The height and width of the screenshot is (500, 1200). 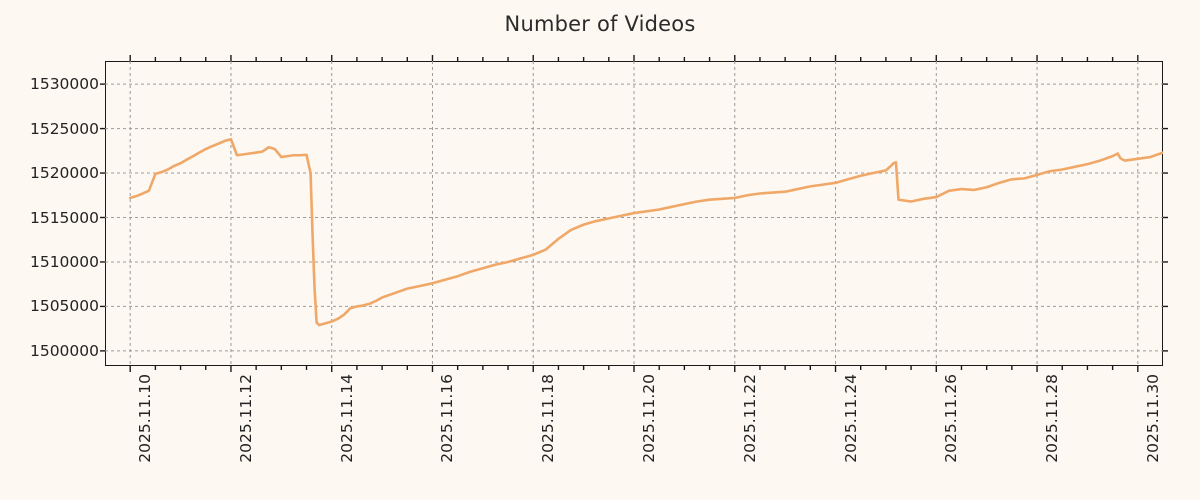 What do you see at coordinates (145, 418) in the screenshot?
I see `x-tick-label: 2025.11.10` at bounding box center [145, 418].